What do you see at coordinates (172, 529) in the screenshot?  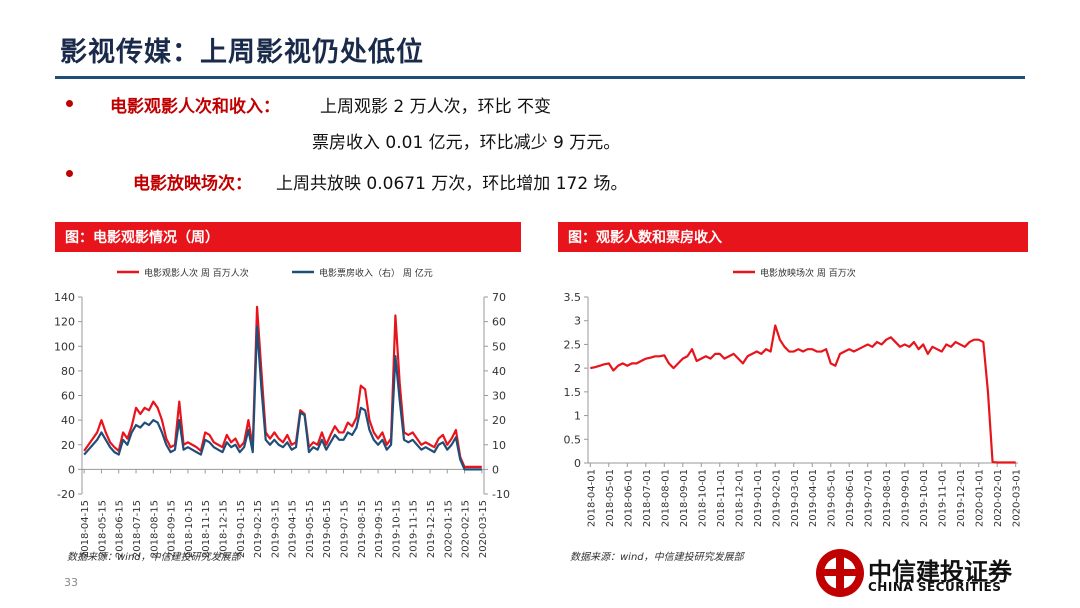 I see `x-tick-label: 2018-09-15` at bounding box center [172, 529].